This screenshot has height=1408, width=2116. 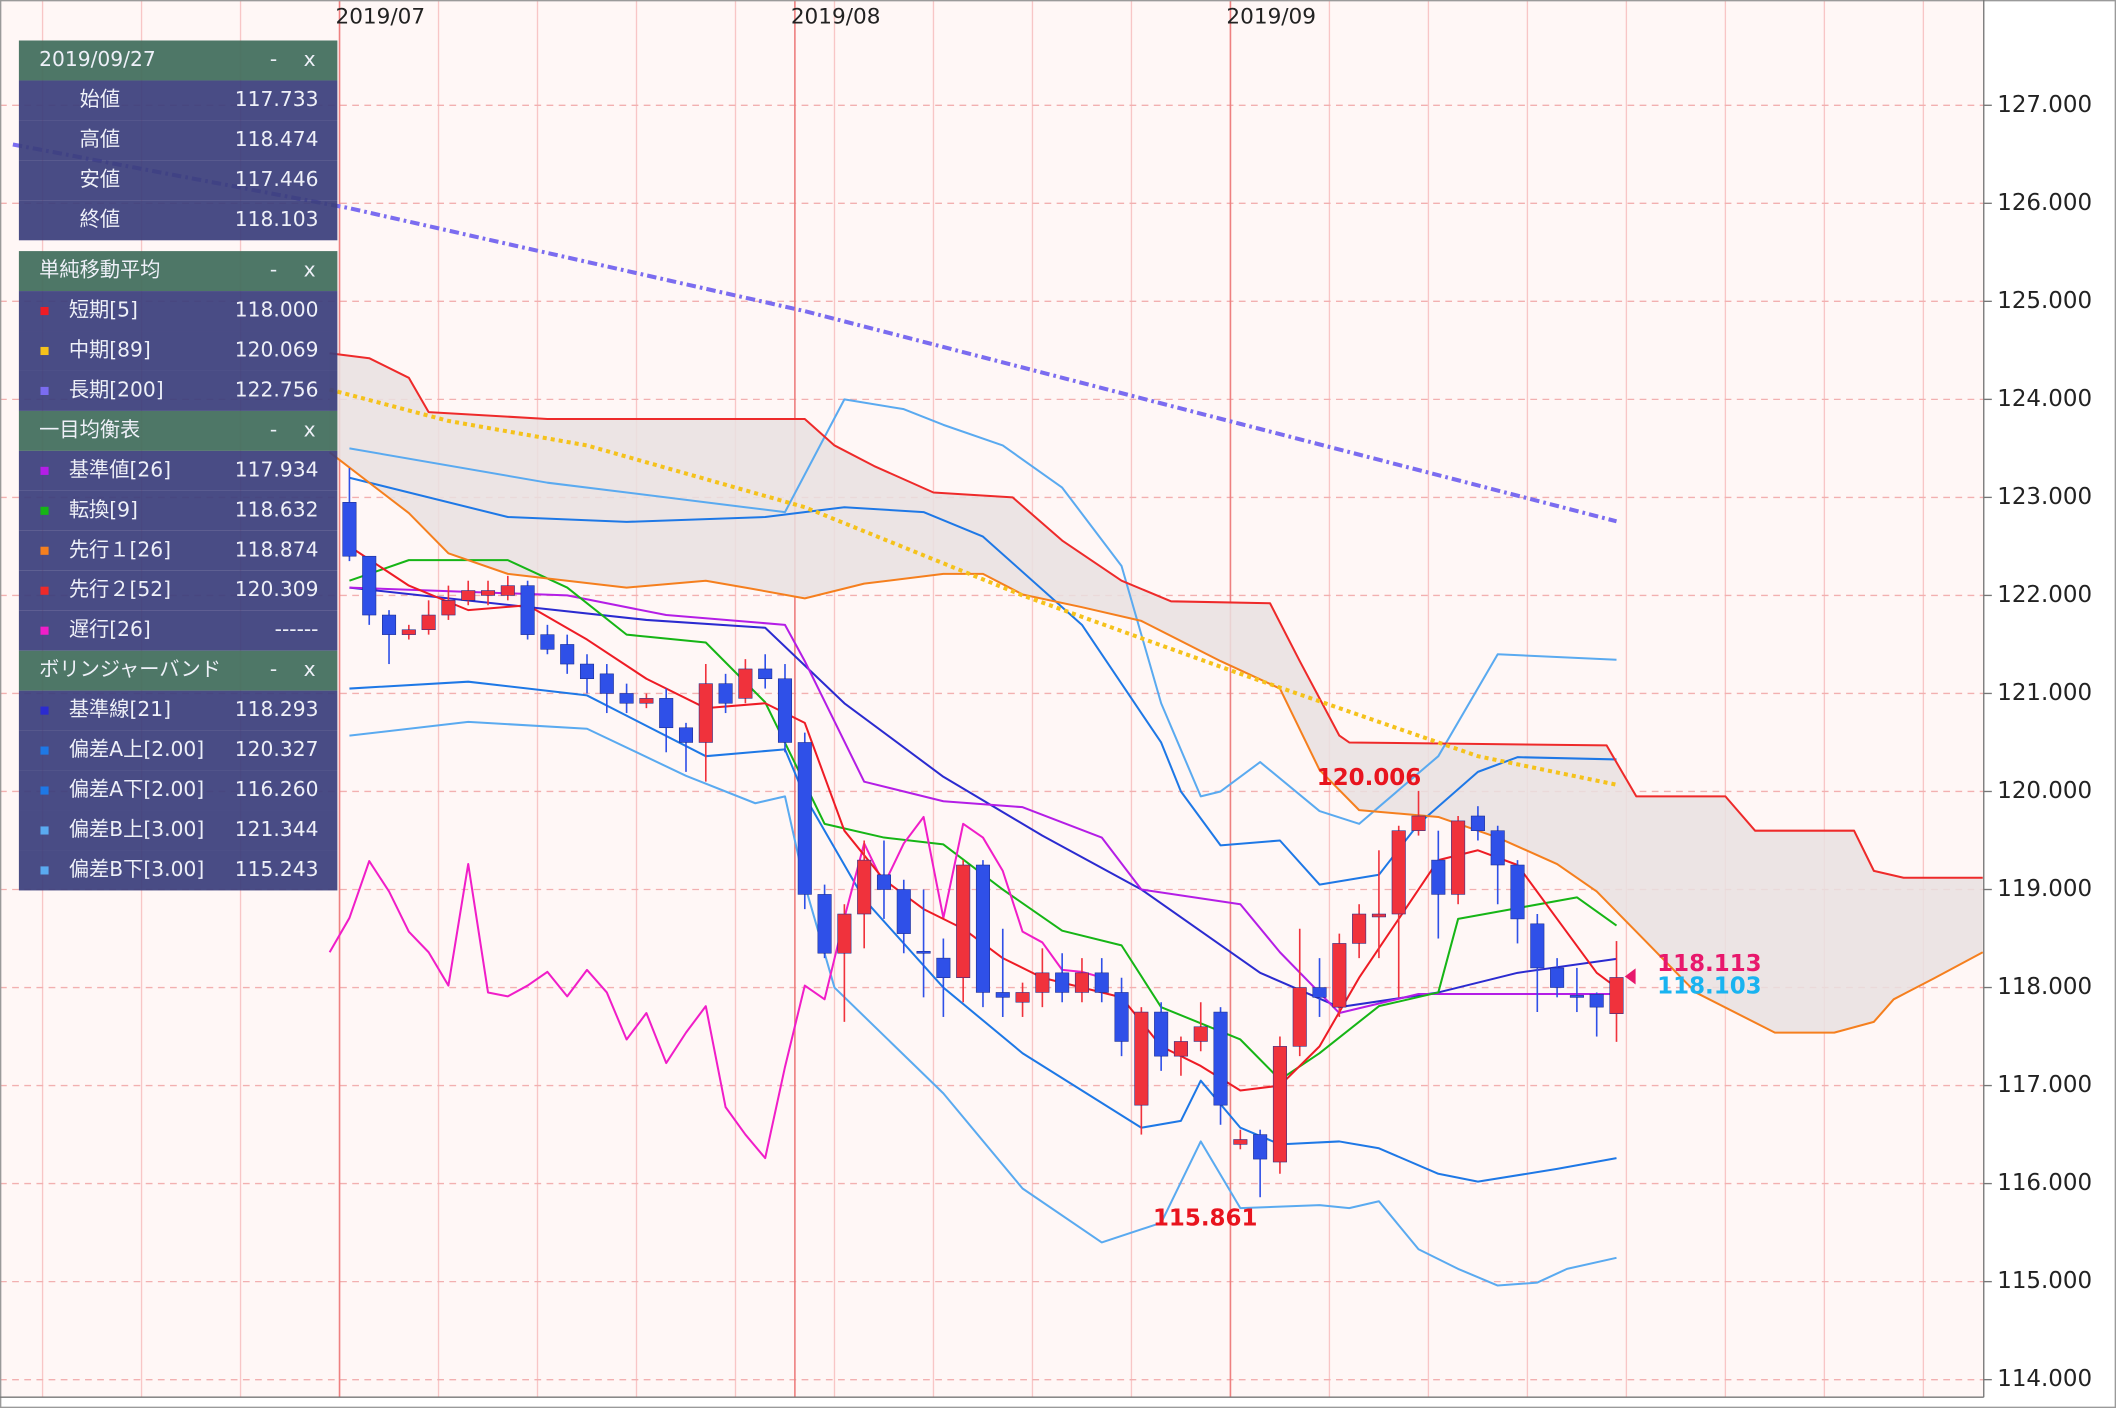 I want to click on y-tick-label: 114.000, so click(x=2044, y=1379).